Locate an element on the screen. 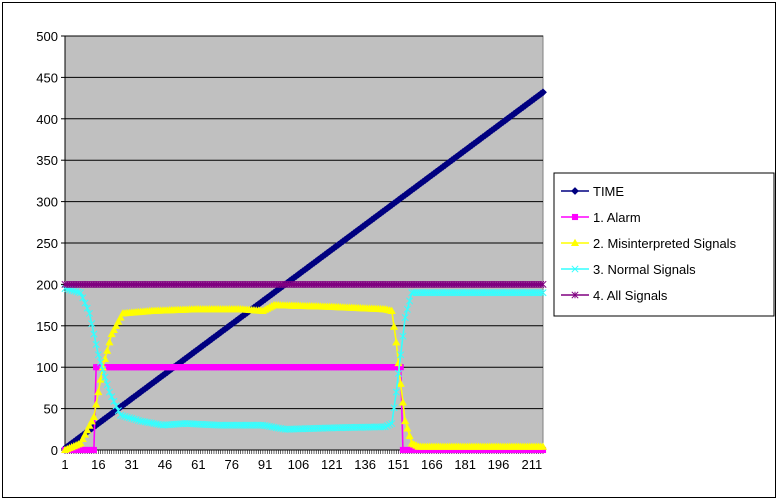 This screenshot has height=502, width=780. x-tick-label: 1 is located at coordinates (64, 464).